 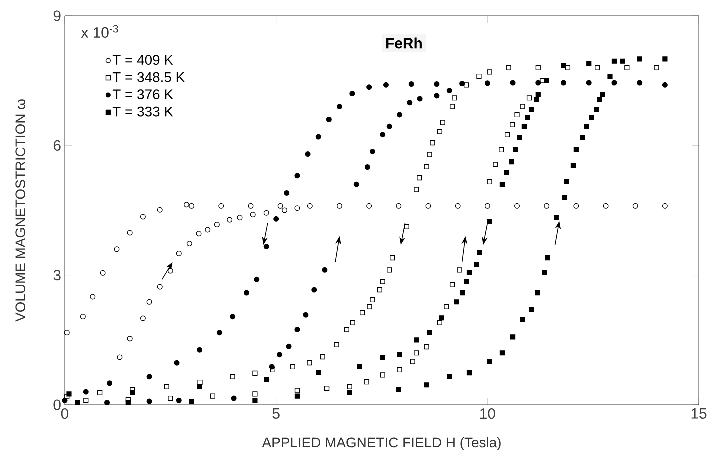 What do you see at coordinates (143, 111) in the screenshot?
I see `legend-label: T = 333 K` at bounding box center [143, 111].